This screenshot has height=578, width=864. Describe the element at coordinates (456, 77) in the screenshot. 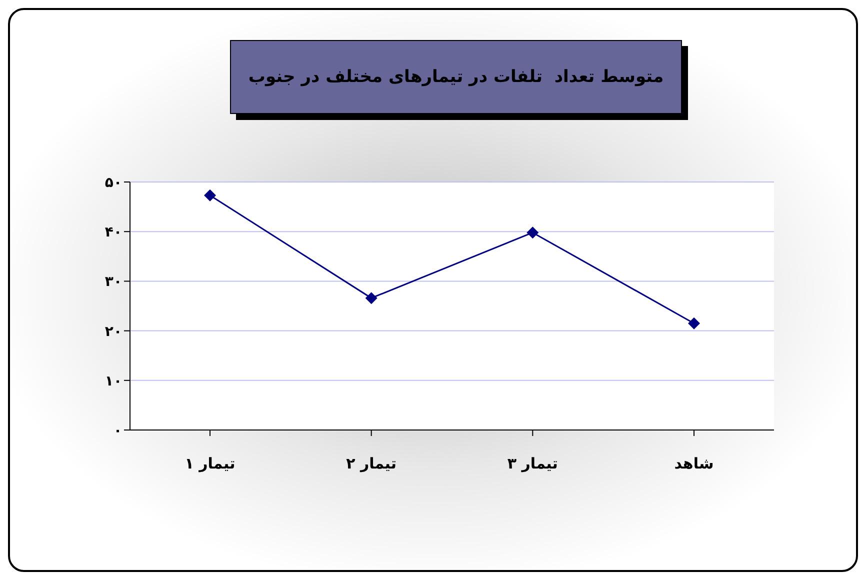

I see `chart-title: متوسط تعداد تلفات در تیمارهای مختلف در جنوب` at that location.